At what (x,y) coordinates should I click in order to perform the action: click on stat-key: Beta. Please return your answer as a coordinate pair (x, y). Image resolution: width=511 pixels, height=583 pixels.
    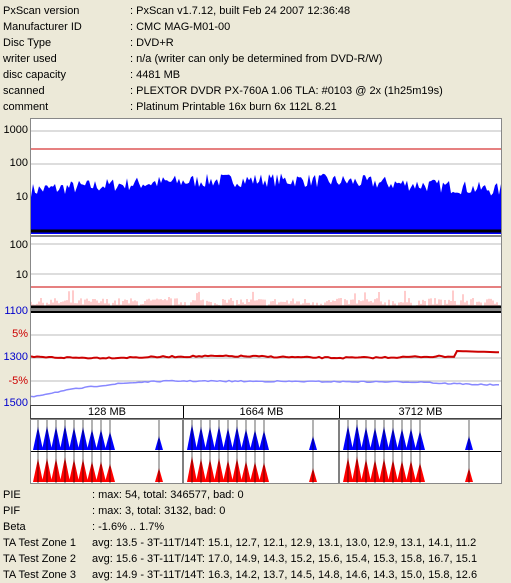
    Looking at the image, I should click on (14, 527).